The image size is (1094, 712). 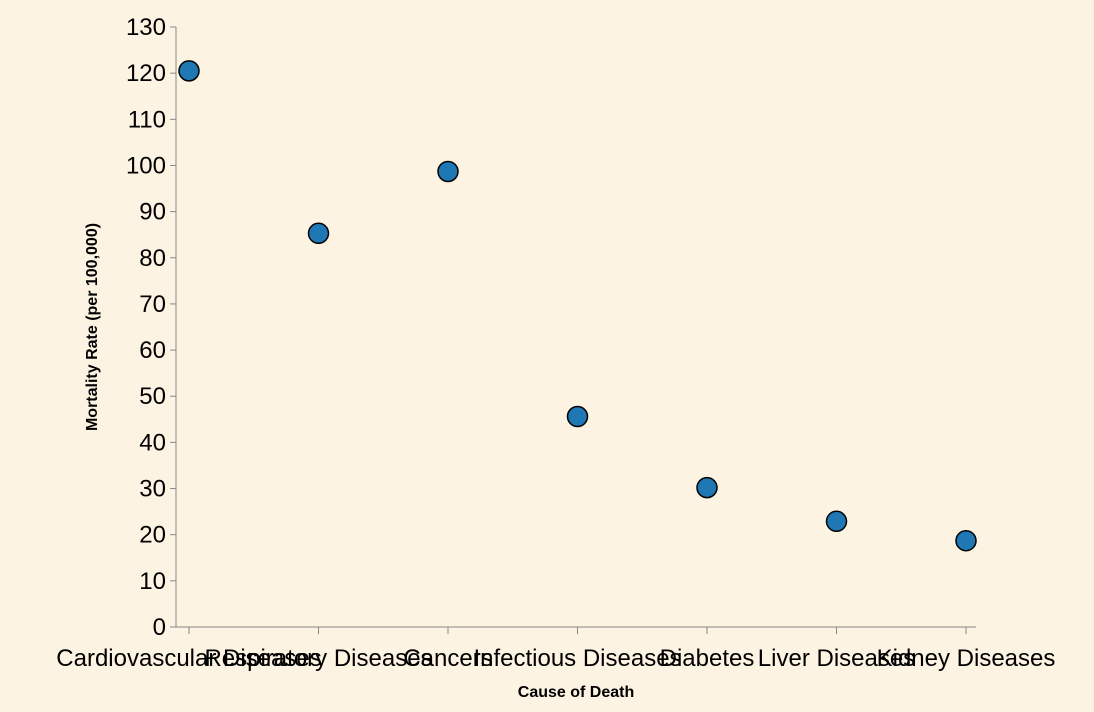 I want to click on x-tick-label: Cardiovascular Diseases, so click(x=188, y=658).